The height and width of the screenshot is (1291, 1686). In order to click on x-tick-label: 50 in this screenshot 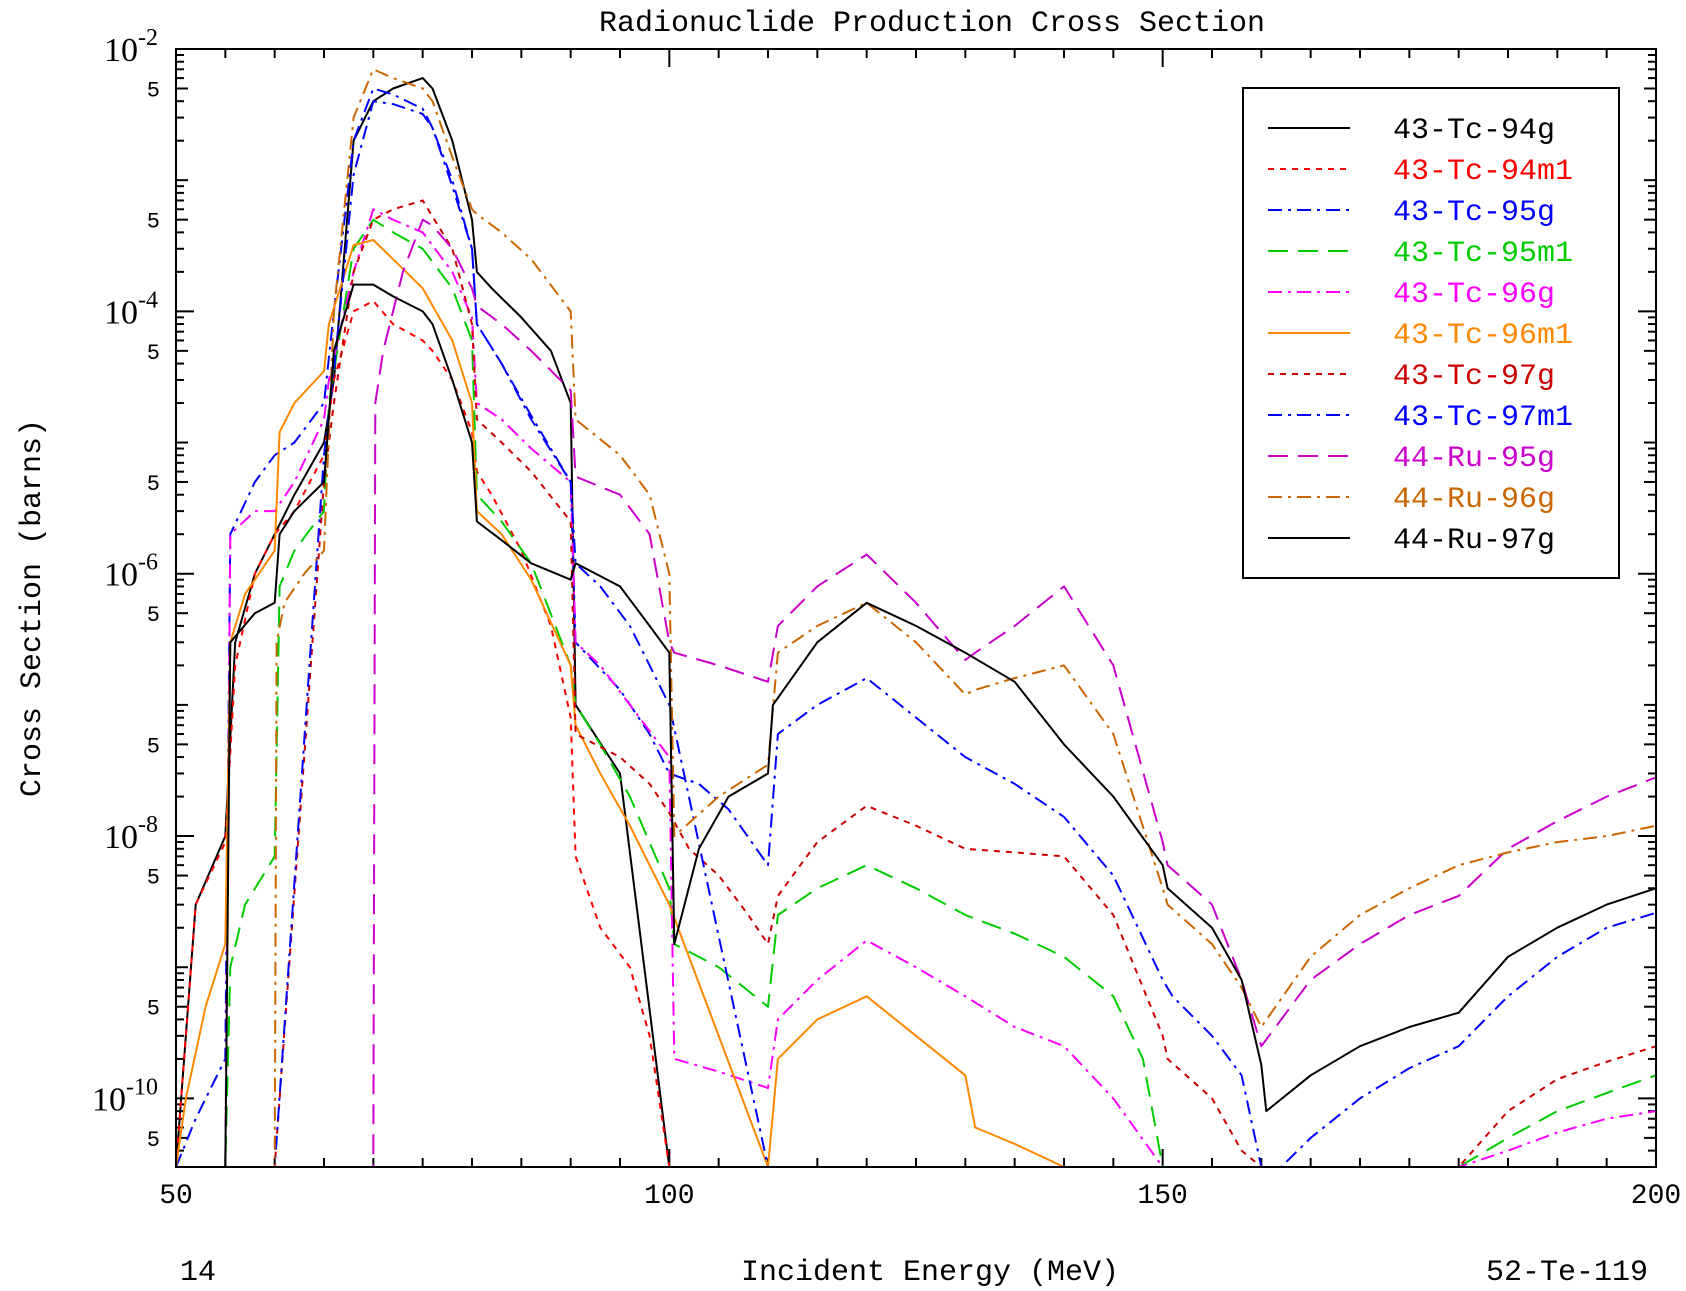, I will do `click(176, 1196)`.